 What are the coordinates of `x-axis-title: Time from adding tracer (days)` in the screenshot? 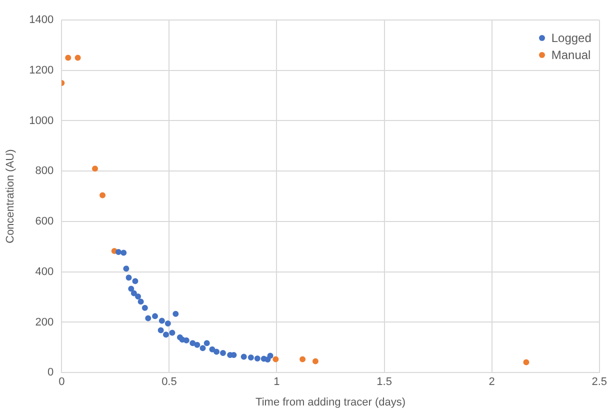 It's located at (331, 402).